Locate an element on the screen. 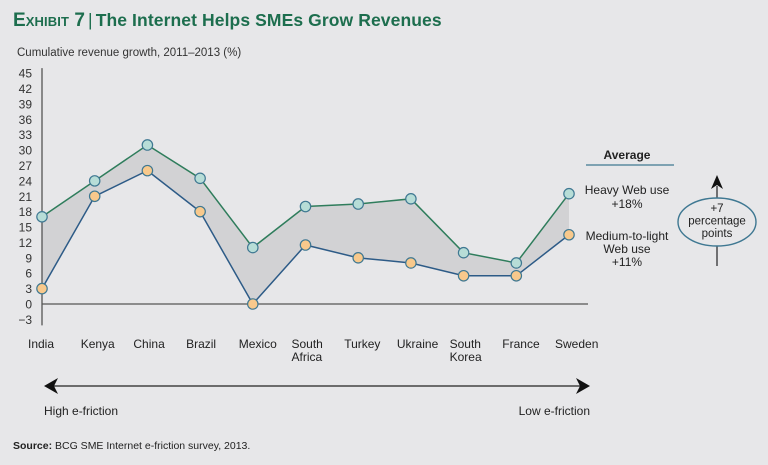  y-tick-label: 36 is located at coordinates (26, 120).